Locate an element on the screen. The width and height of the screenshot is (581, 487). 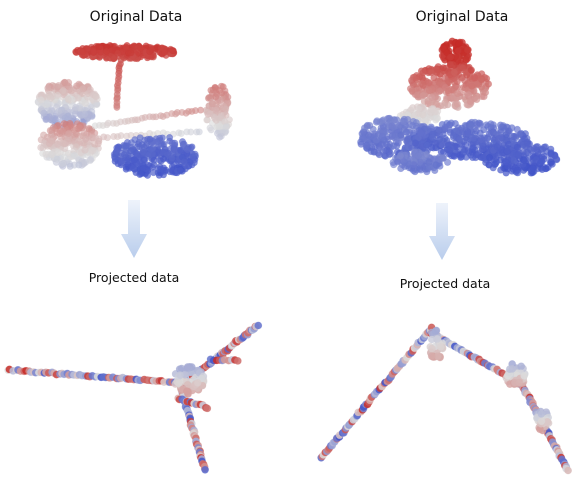
left-down-arrow-icon is located at coordinates (134, 229).